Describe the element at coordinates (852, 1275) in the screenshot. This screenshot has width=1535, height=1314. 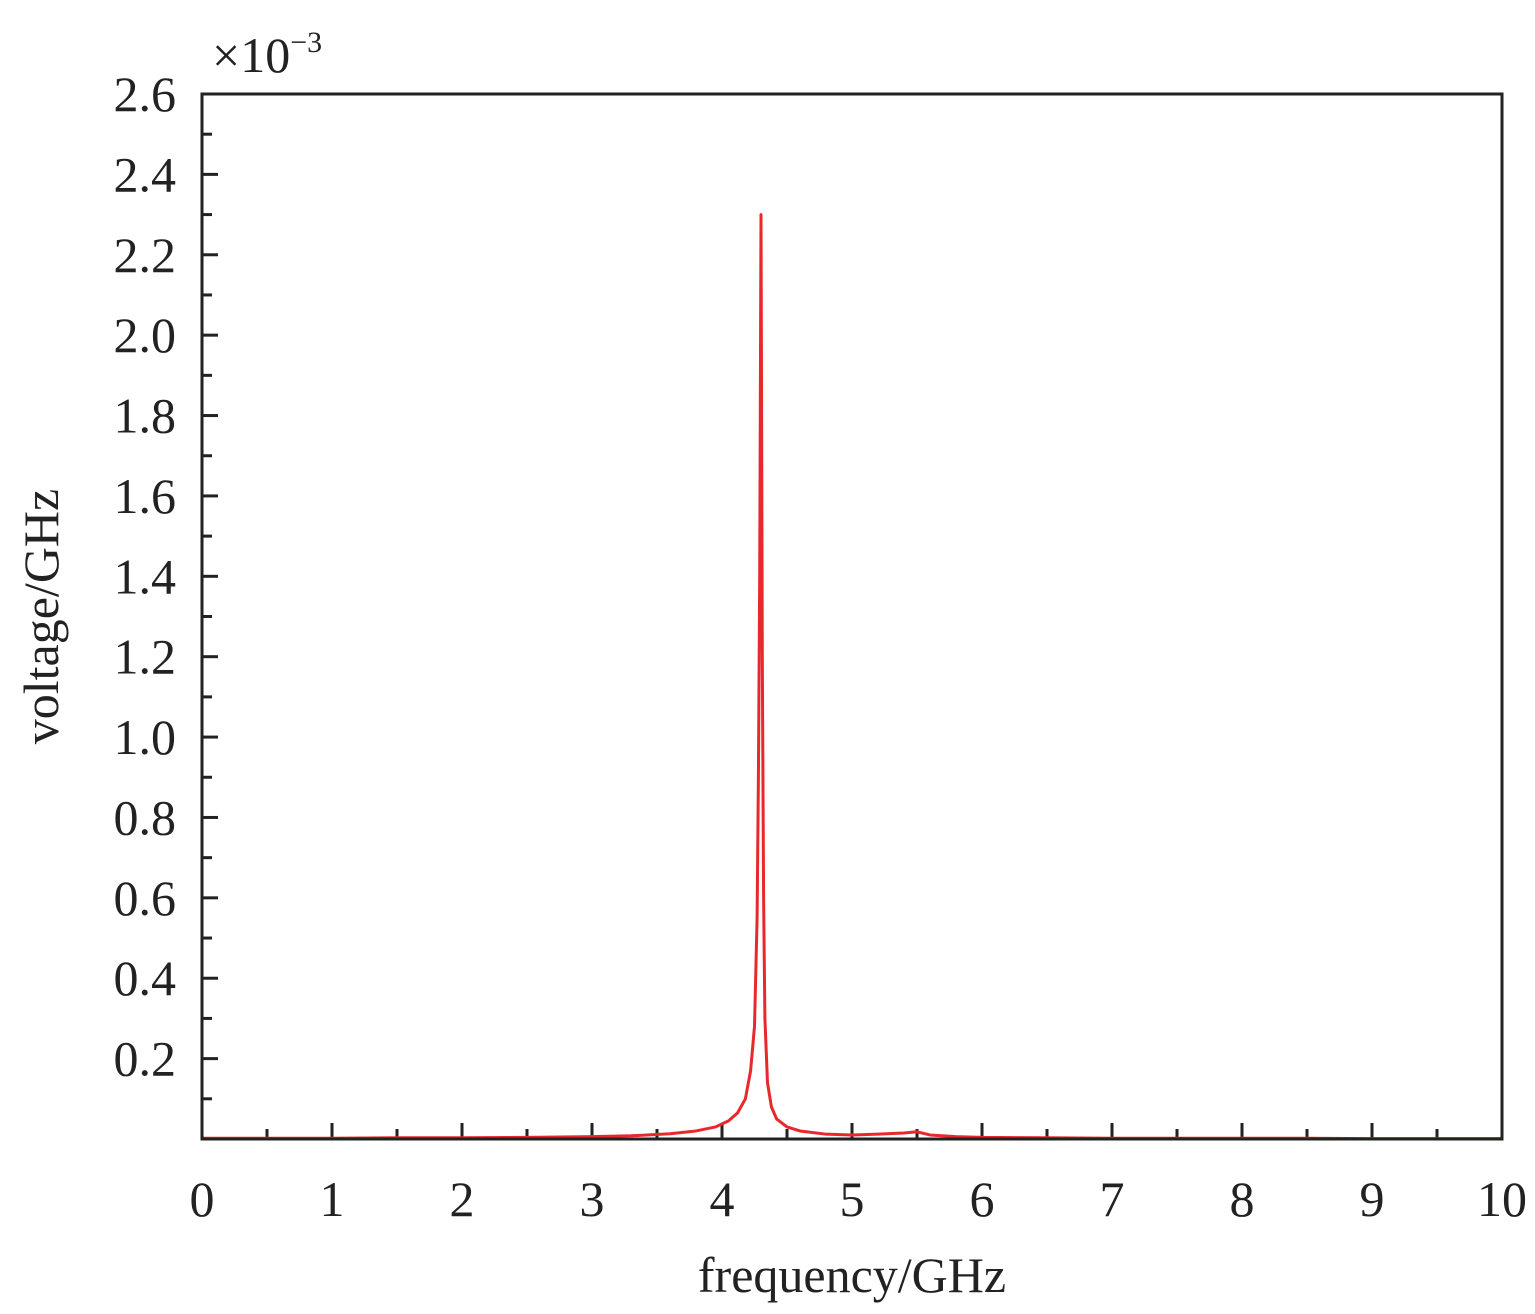
I see `x-axis-label: frequency/GHz` at that location.